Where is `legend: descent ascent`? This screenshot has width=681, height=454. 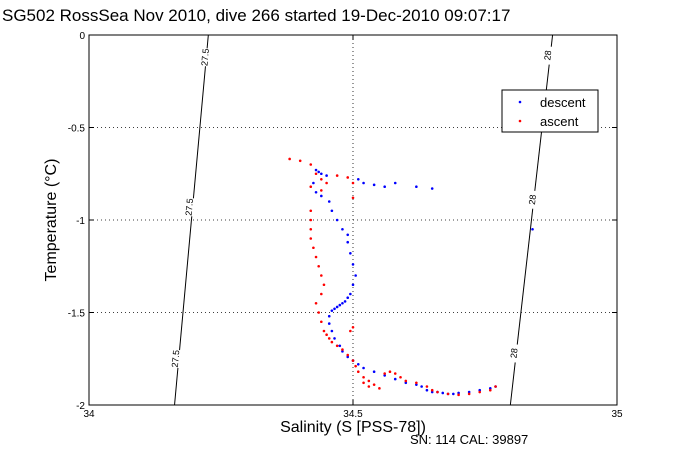
legend: descent ascent is located at coordinates (550, 111).